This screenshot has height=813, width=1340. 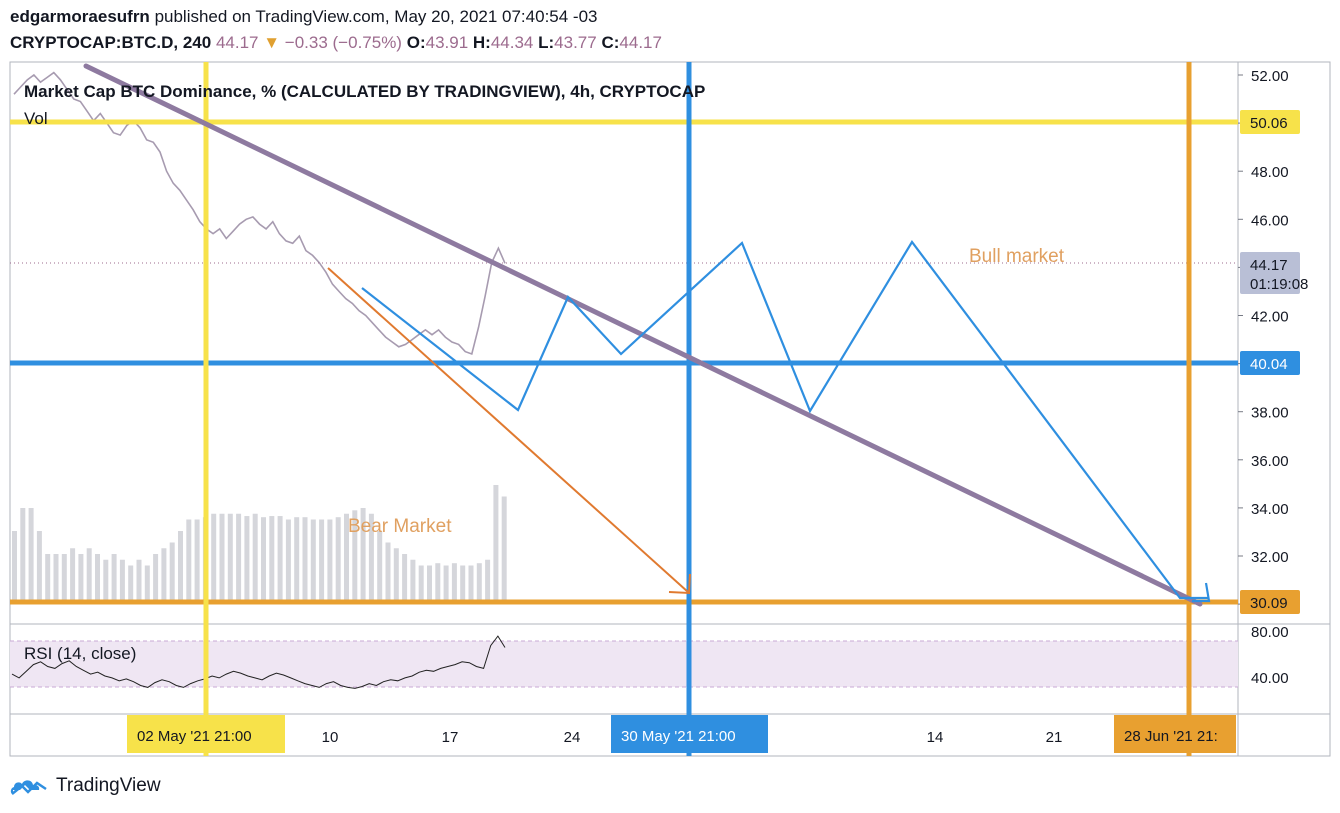 I want to click on bear-arrow-line, so click(x=508, y=430).